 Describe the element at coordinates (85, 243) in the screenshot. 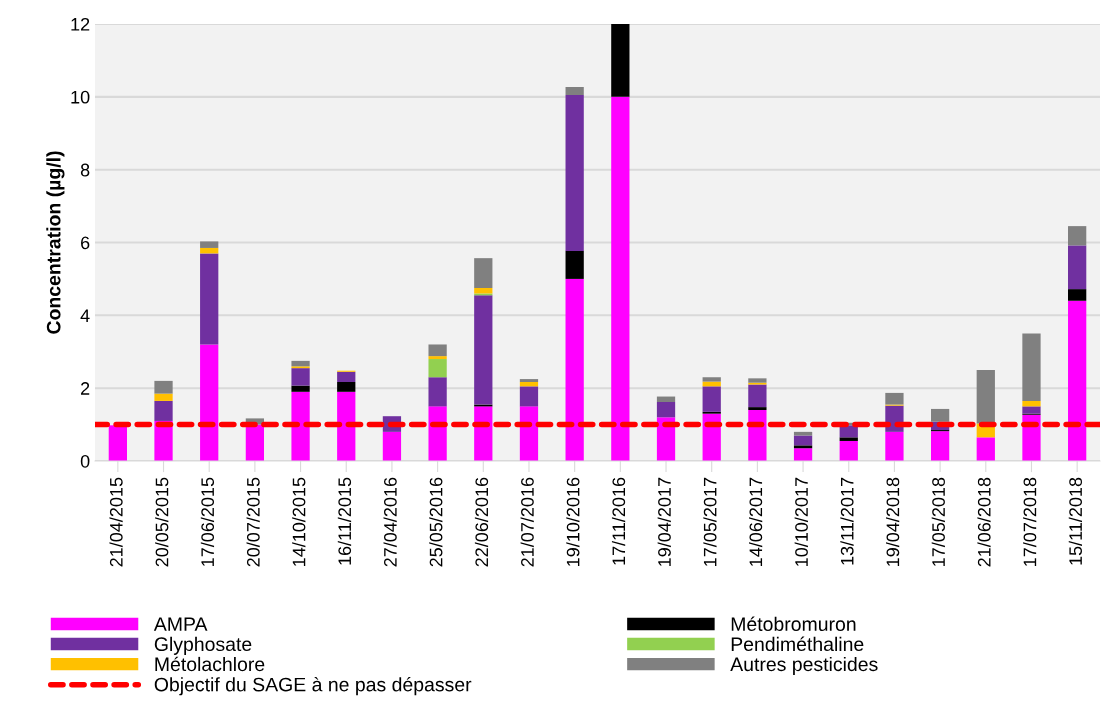

I see `y-tick-label: 6` at that location.